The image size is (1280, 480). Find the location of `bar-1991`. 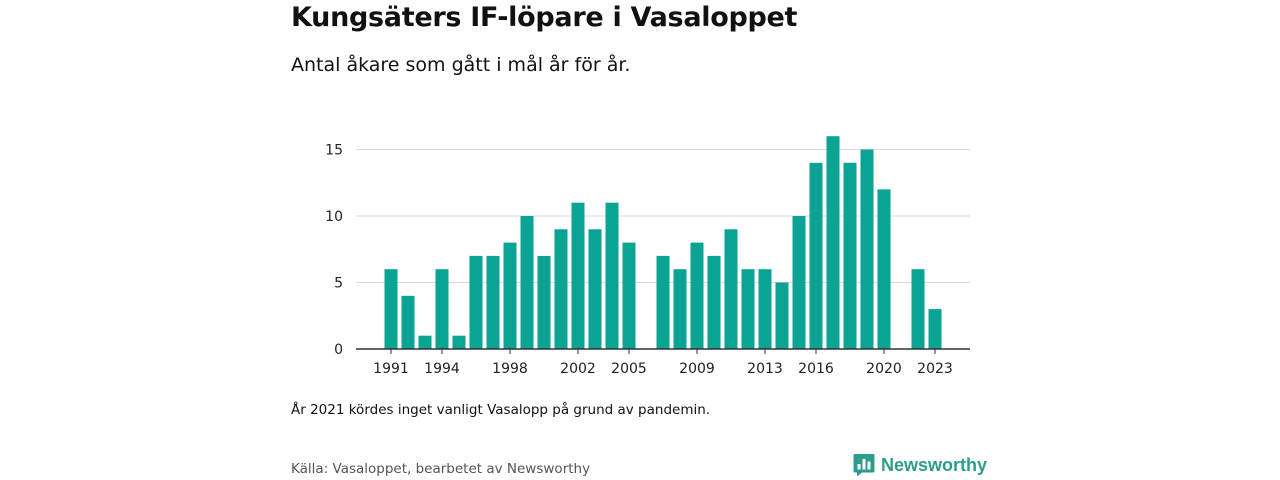

bar-1991 is located at coordinates (391, 309).